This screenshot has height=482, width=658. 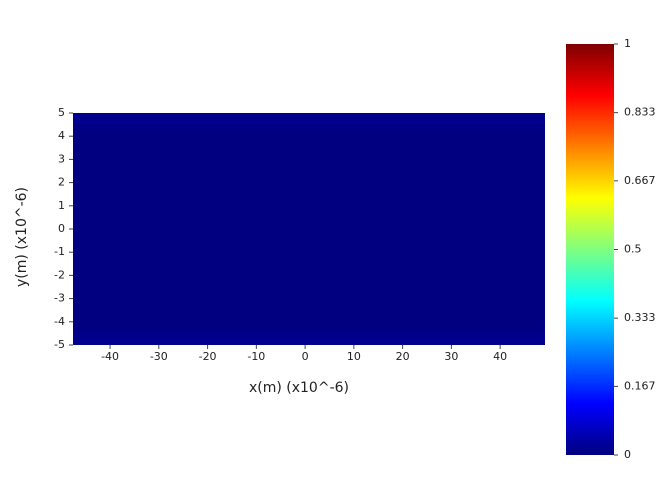 I want to click on y-tick-label: -2, so click(x=59, y=274).